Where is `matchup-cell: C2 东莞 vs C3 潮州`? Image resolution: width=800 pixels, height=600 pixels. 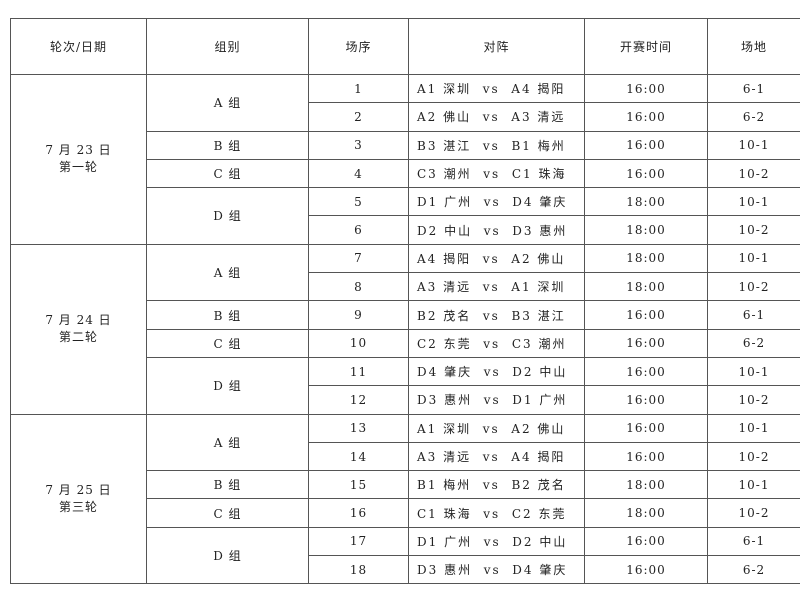 matchup-cell: C2 东莞 vs C3 潮州 is located at coordinates (496, 343).